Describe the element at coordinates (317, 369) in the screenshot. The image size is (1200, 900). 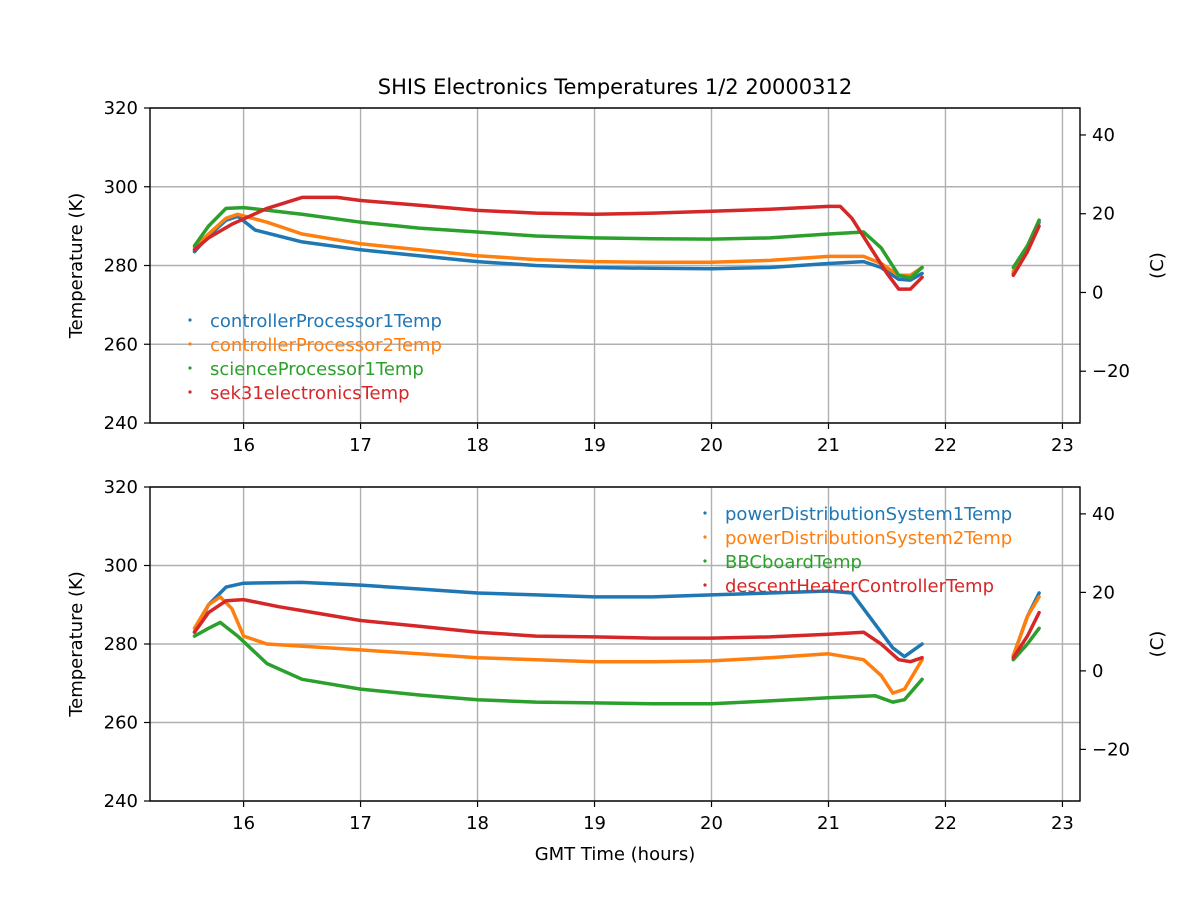
I see `legend-entry: scienceProcessor1Temp` at that location.